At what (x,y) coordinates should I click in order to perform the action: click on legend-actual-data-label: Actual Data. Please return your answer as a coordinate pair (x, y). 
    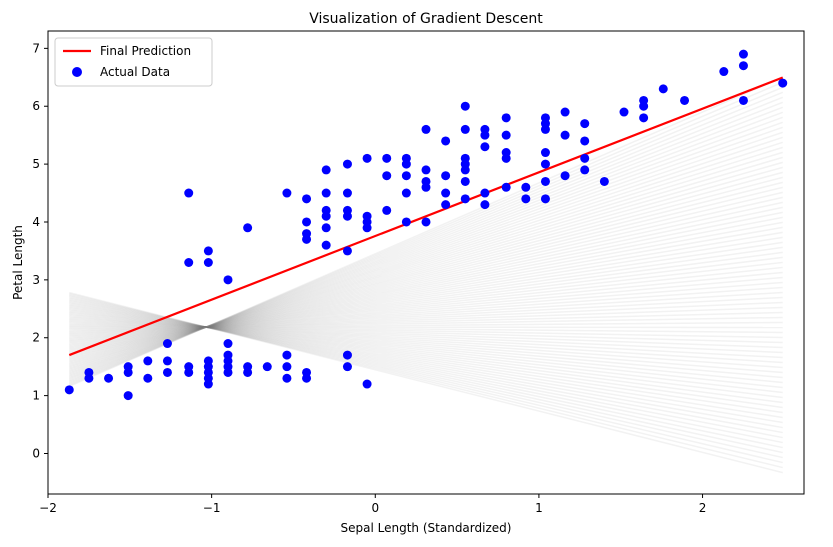
    Looking at the image, I should click on (135, 72).